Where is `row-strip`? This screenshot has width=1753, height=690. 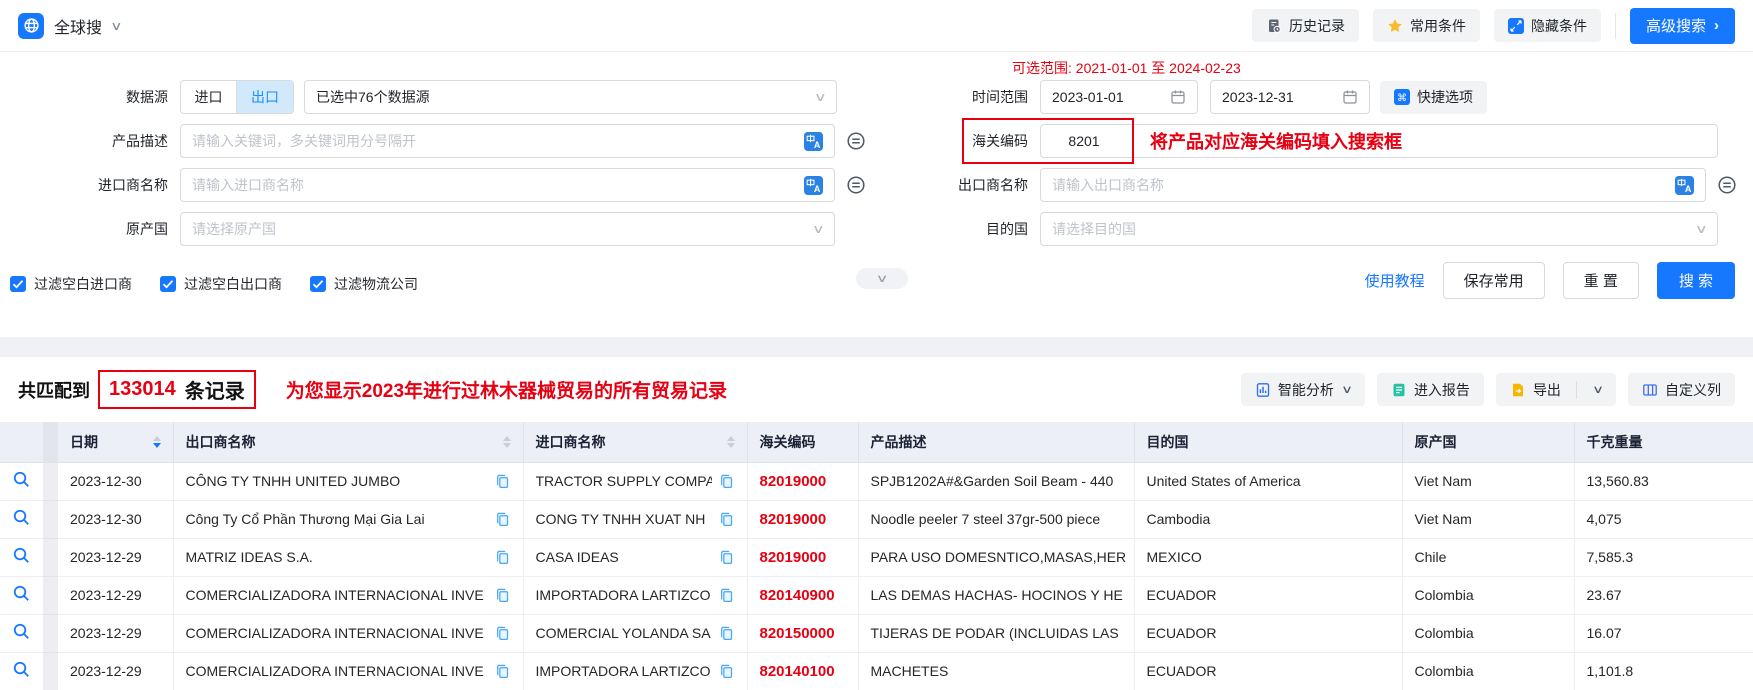
row-strip is located at coordinates (50, 671).